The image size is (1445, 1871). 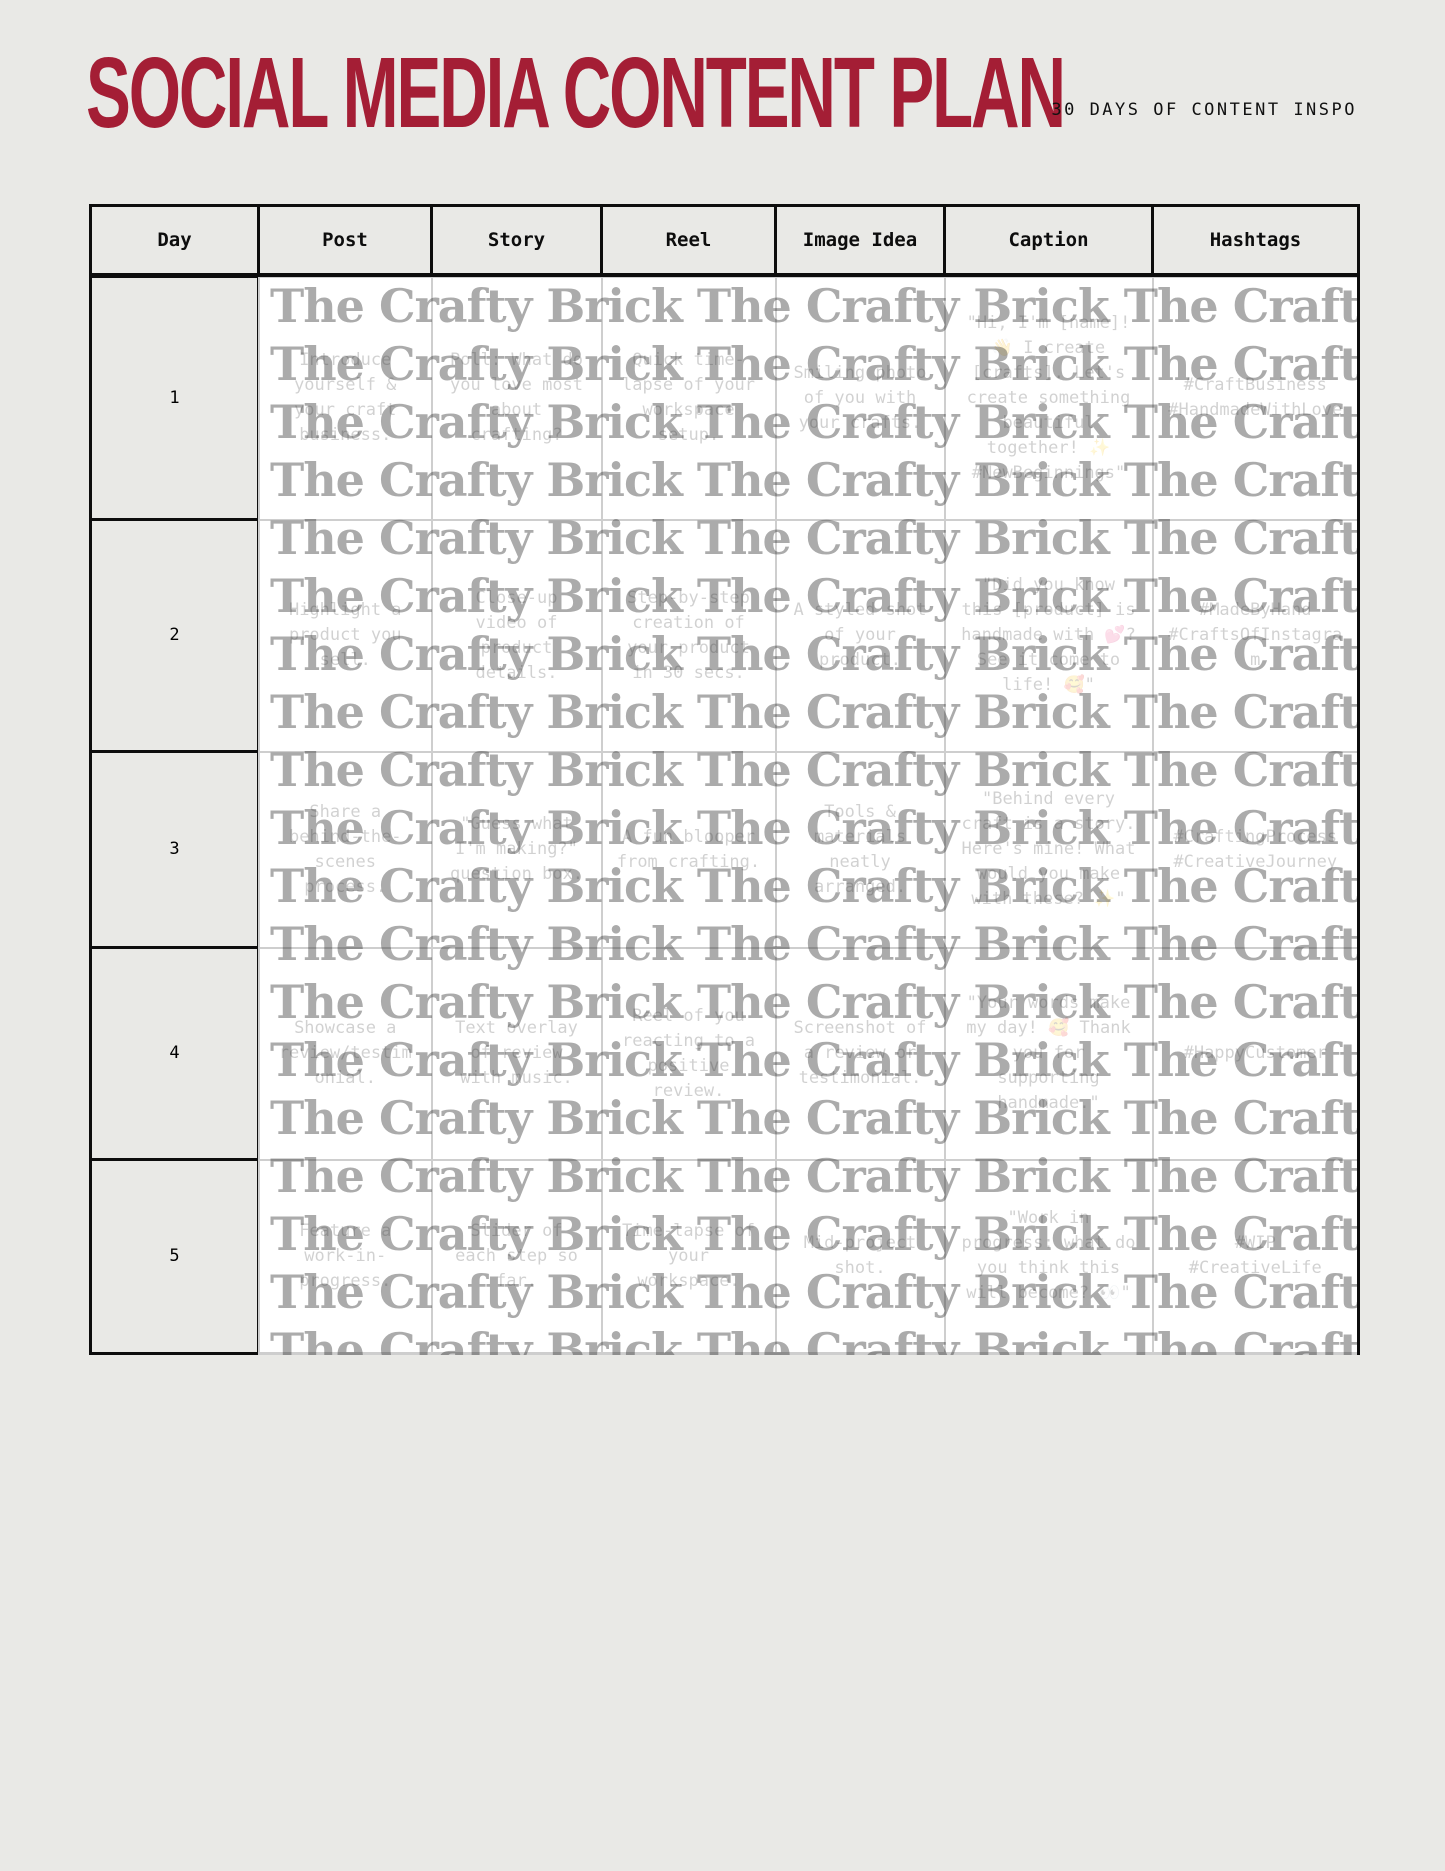 I want to click on image-idea-cell: Mid-project shot., so click(x=860, y=1256).